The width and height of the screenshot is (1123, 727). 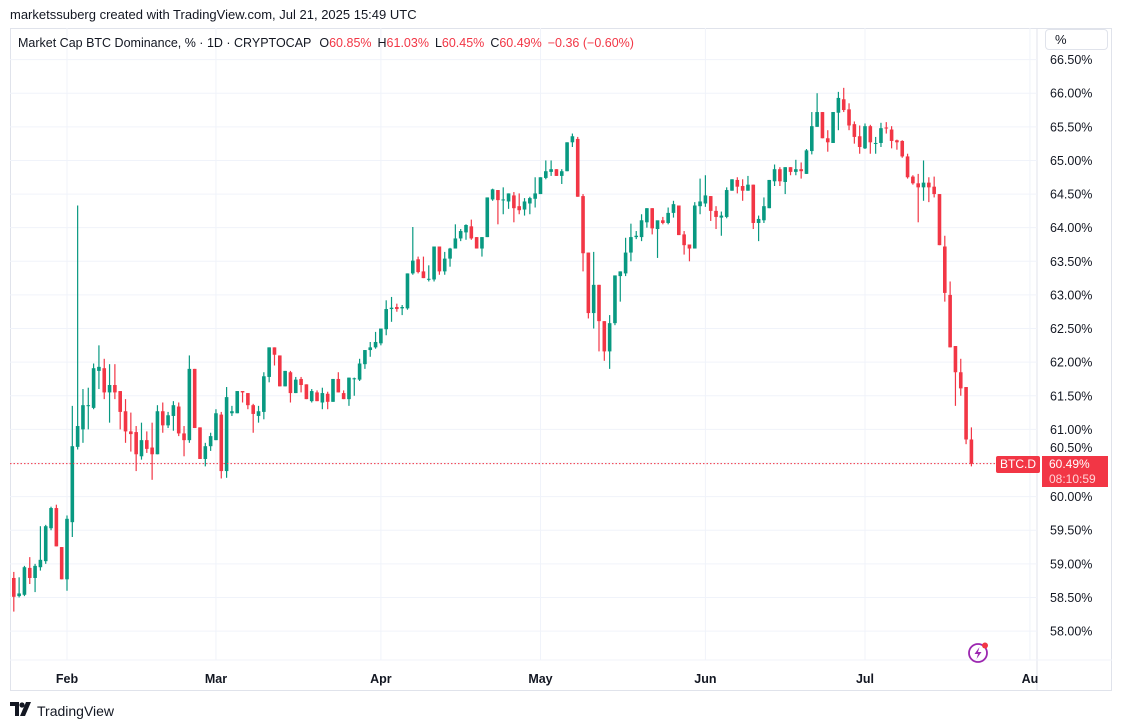 What do you see at coordinates (1071, 598) in the screenshot?
I see `y-tick-label: 58.50%` at bounding box center [1071, 598].